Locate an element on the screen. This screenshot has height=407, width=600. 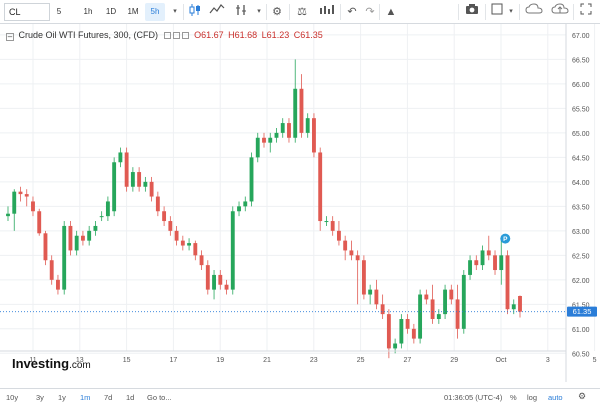
symbol-input: CL is located at coordinates (27, 12).